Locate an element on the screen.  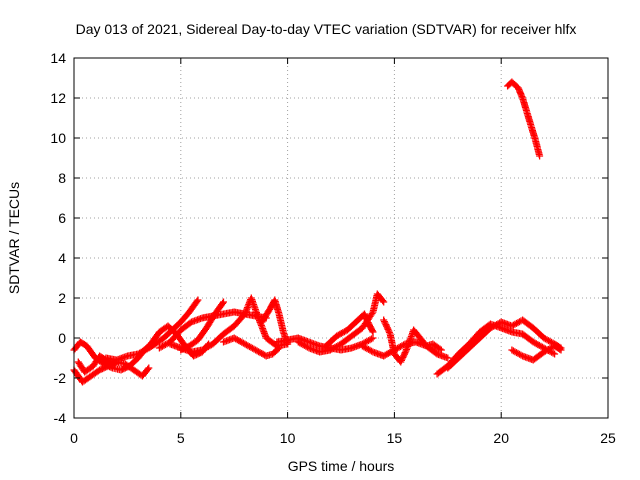
x-tick-label: 15 is located at coordinates (395, 438).